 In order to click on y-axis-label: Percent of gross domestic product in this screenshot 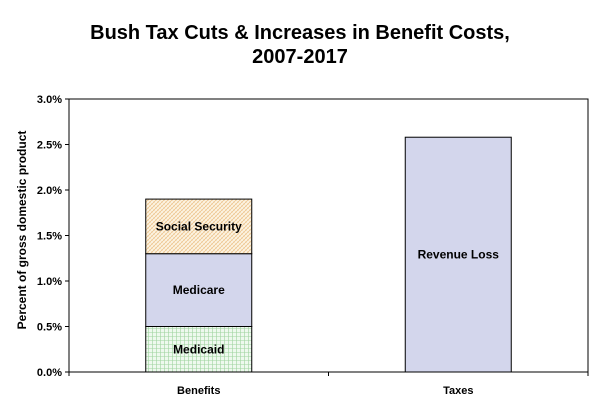, I will do `click(22, 230)`.